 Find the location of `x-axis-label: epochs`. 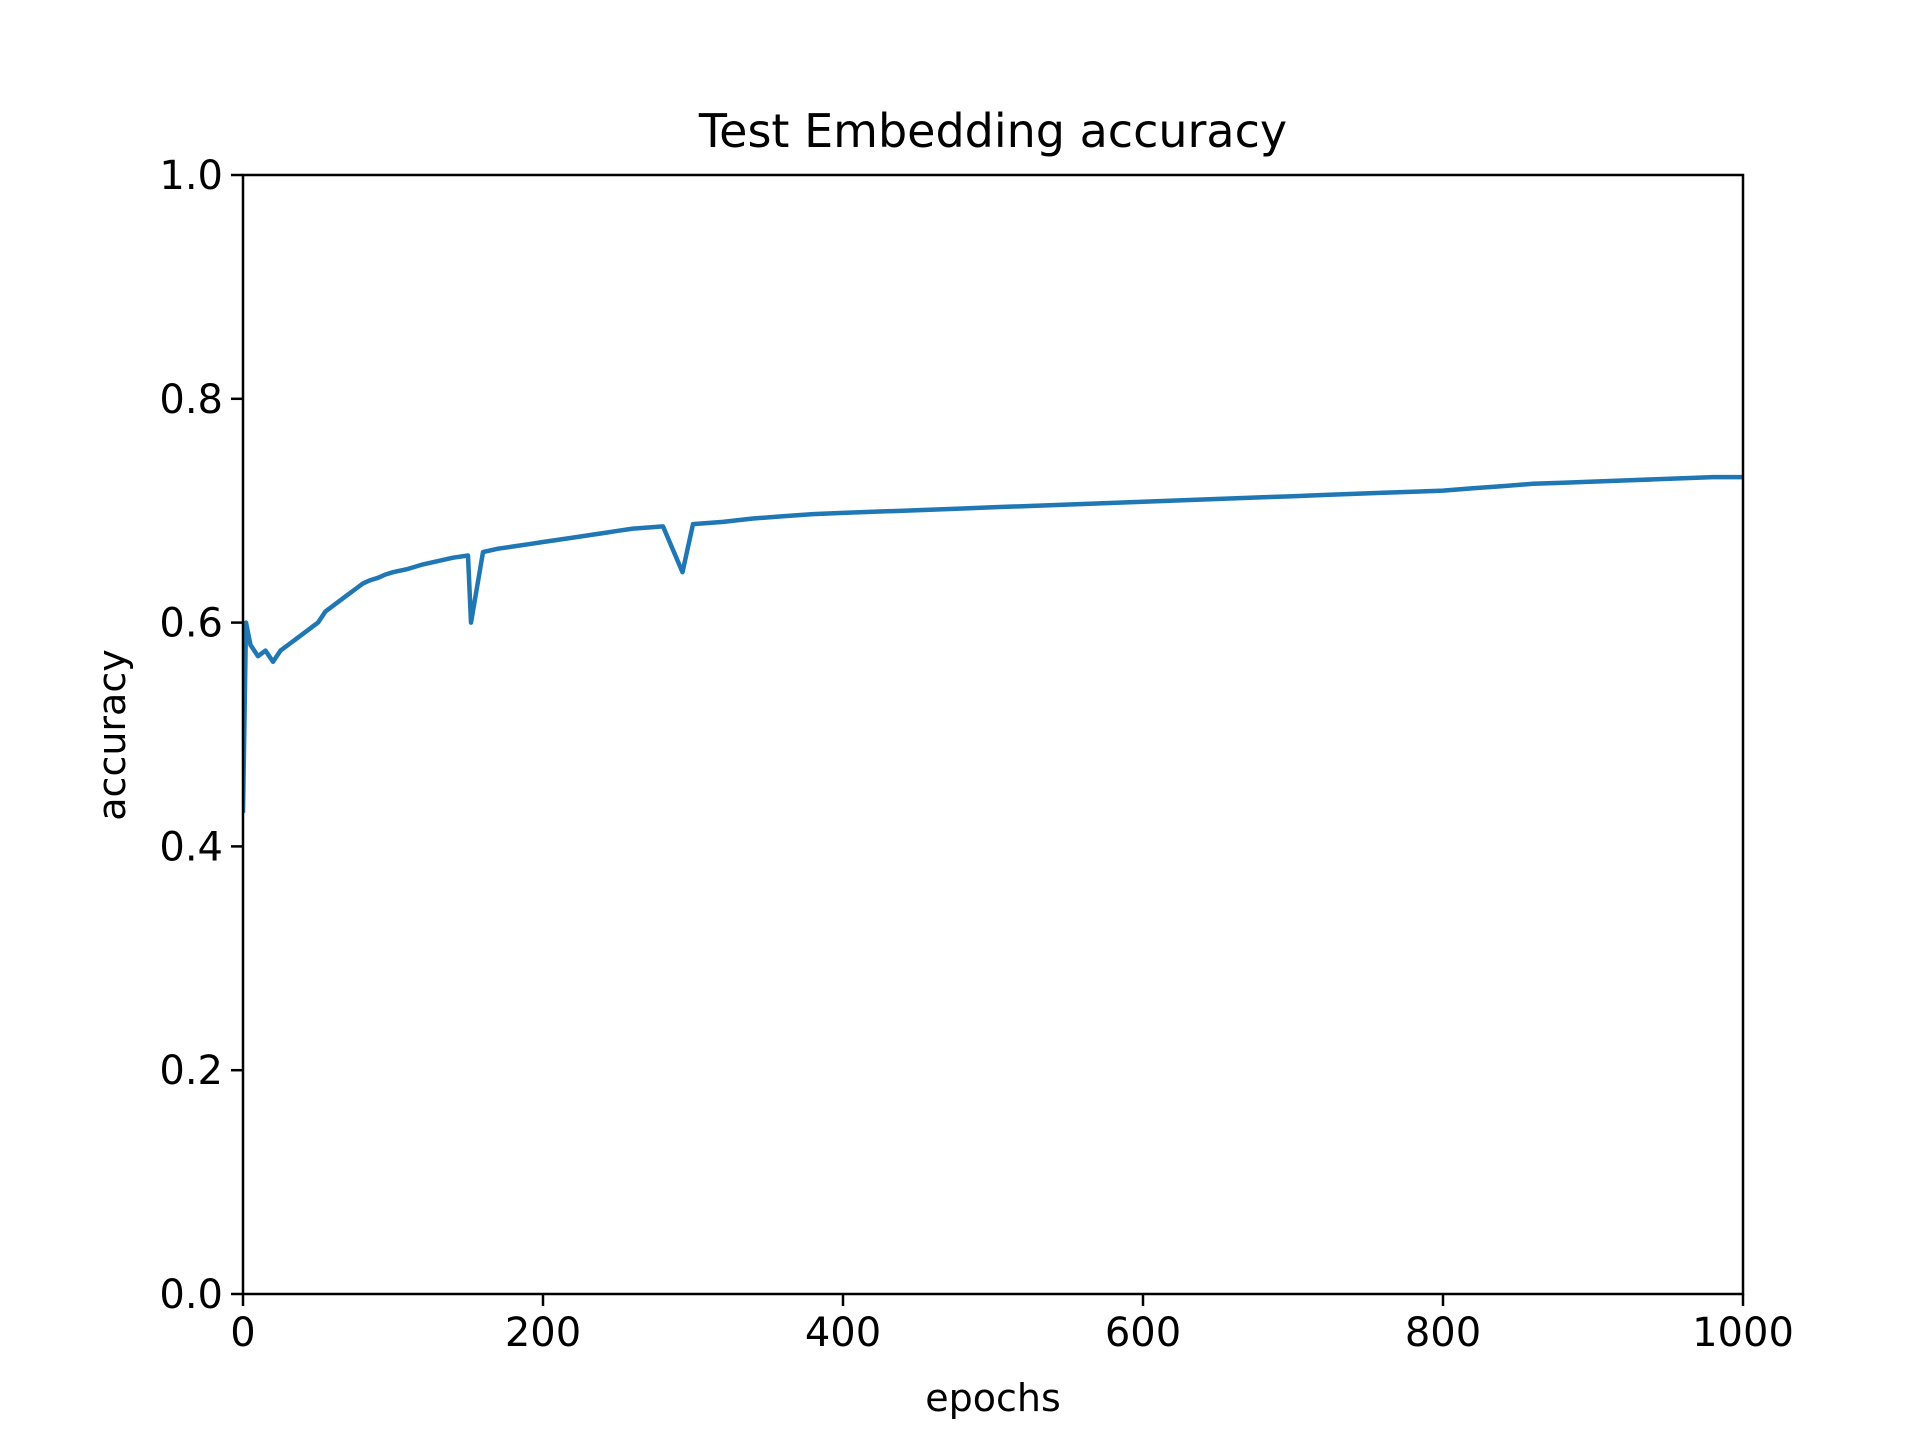

x-axis-label: epochs is located at coordinates (993, 1398).